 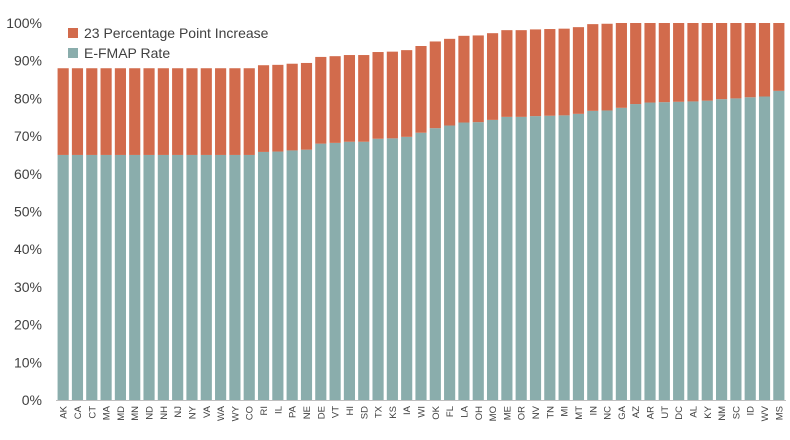 What do you see at coordinates (521, 73) in the screenshot?
I see `bar-increase-or` at bounding box center [521, 73].